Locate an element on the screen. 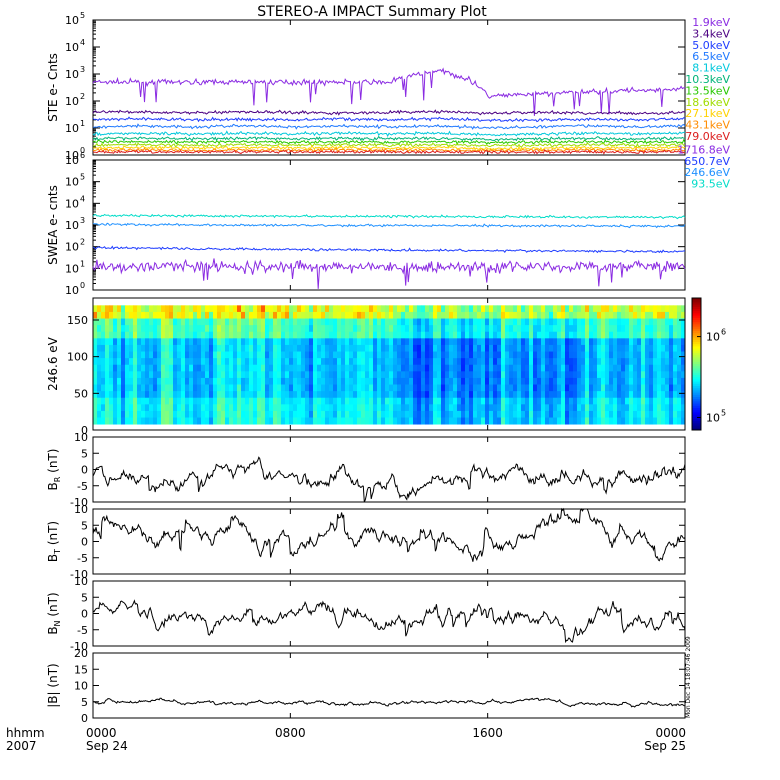  legend-ste-6.5keV: 6.5keV is located at coordinates (711, 56).